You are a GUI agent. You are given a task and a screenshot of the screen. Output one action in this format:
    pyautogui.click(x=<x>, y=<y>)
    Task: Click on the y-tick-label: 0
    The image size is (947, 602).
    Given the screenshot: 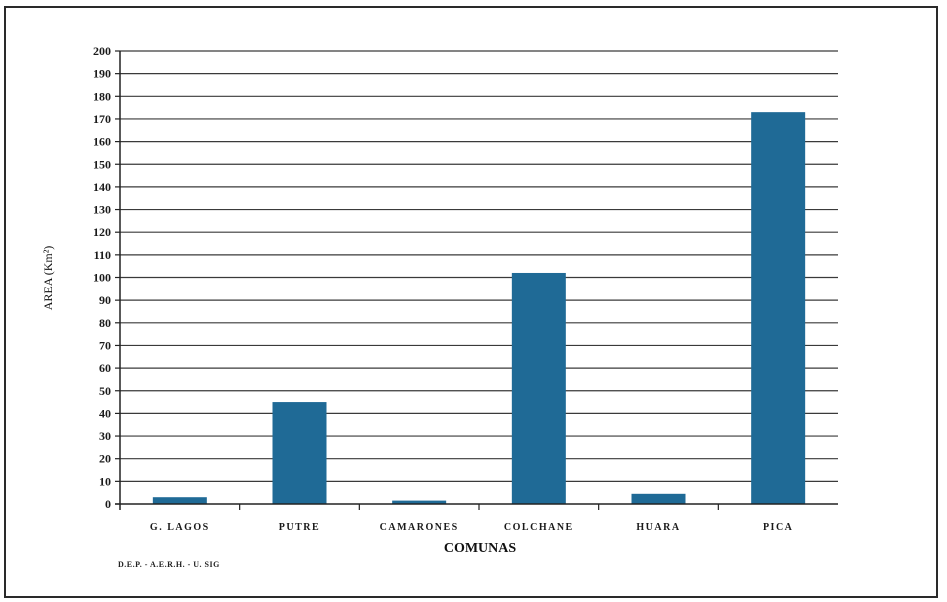 What is the action you would take?
    pyautogui.click(x=108, y=504)
    